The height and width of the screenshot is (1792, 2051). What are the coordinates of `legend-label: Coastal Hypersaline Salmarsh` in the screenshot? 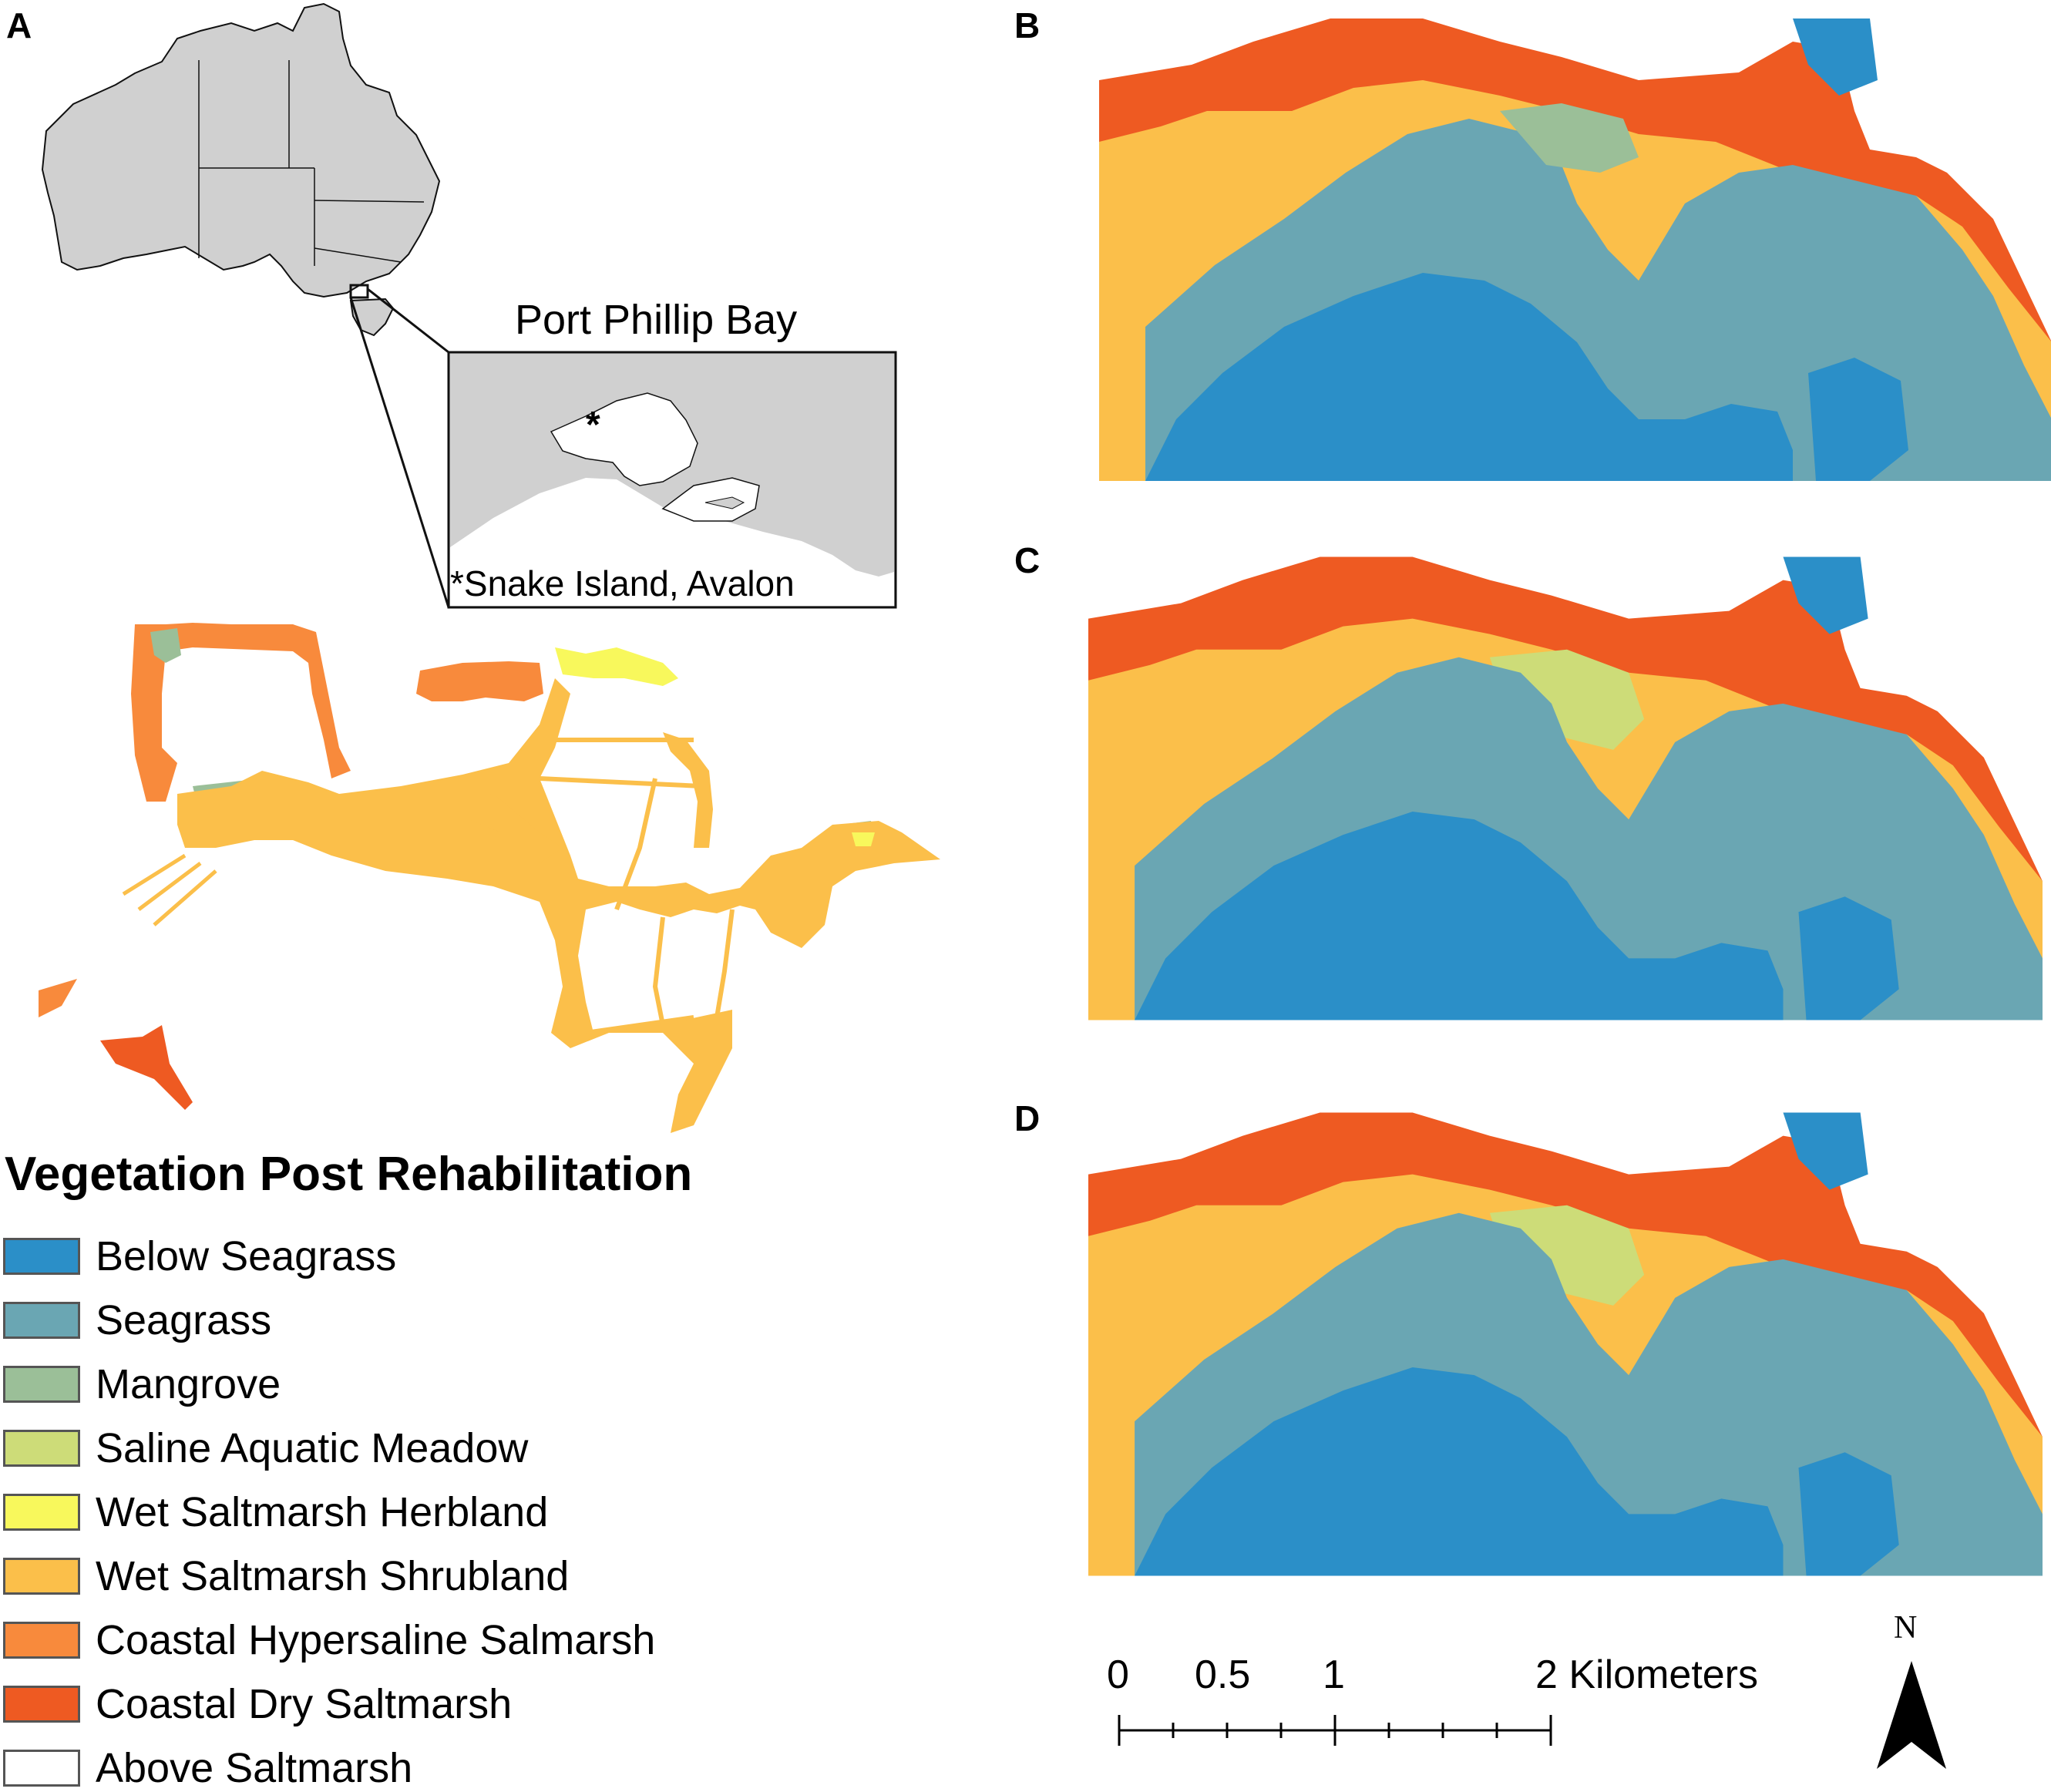 It's located at (376, 1640).